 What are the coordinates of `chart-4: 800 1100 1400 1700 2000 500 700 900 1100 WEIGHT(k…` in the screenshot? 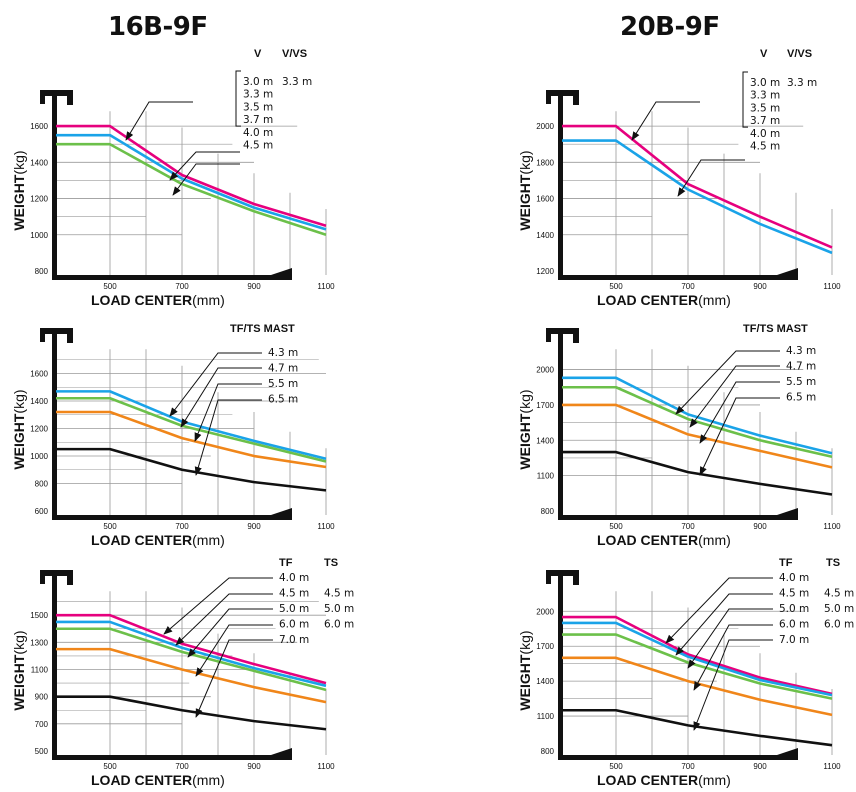 It's located at (679, 435).